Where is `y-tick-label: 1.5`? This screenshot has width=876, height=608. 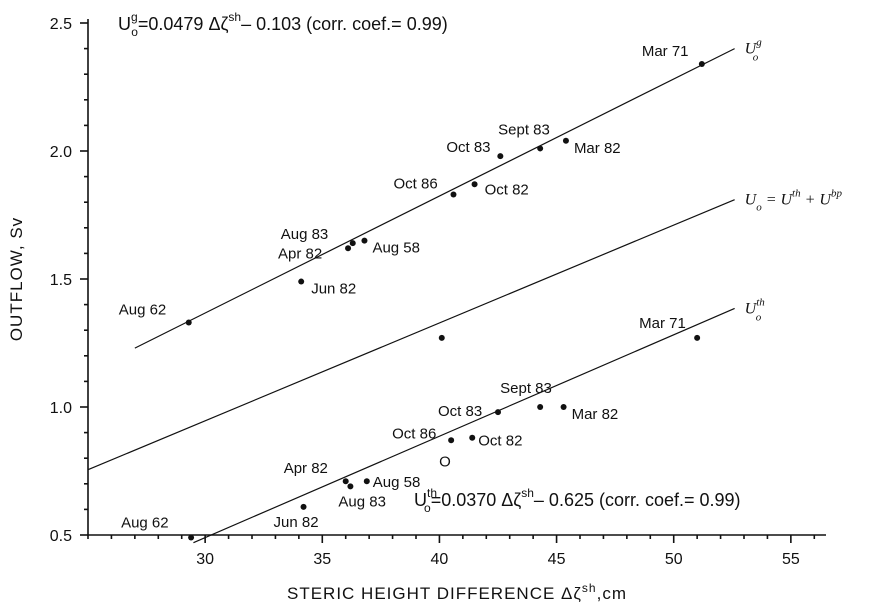 y-tick-label: 1.5 is located at coordinates (61, 280).